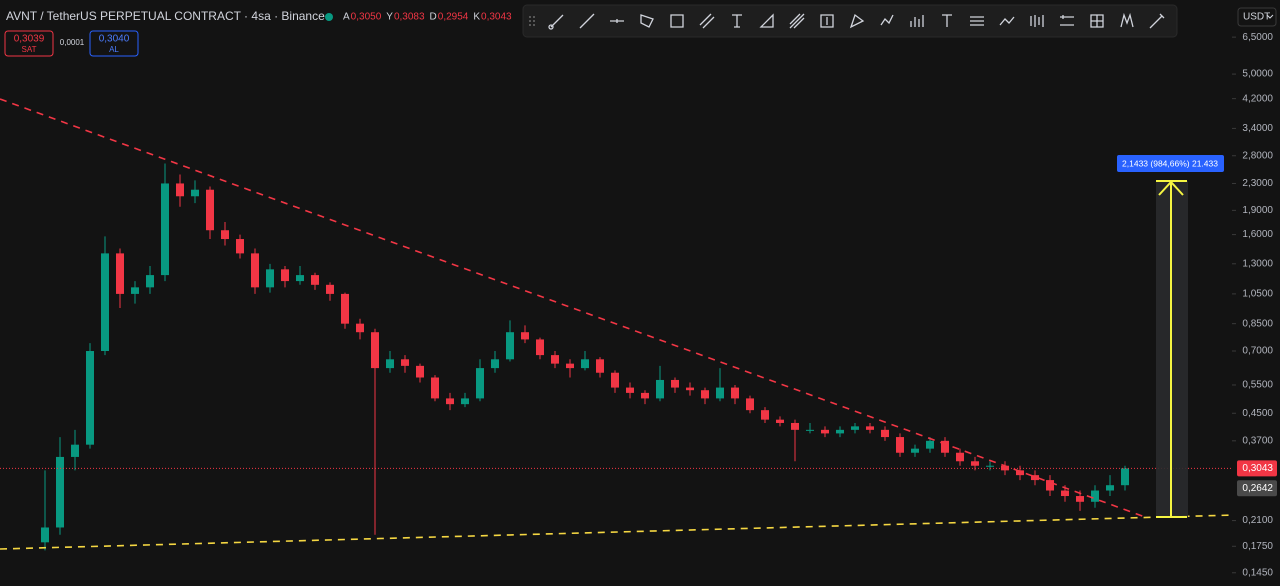 The image size is (1280, 586). What do you see at coordinates (1257, 183) in the screenshot?
I see `y-tick-label: 2,3000` at bounding box center [1257, 183].